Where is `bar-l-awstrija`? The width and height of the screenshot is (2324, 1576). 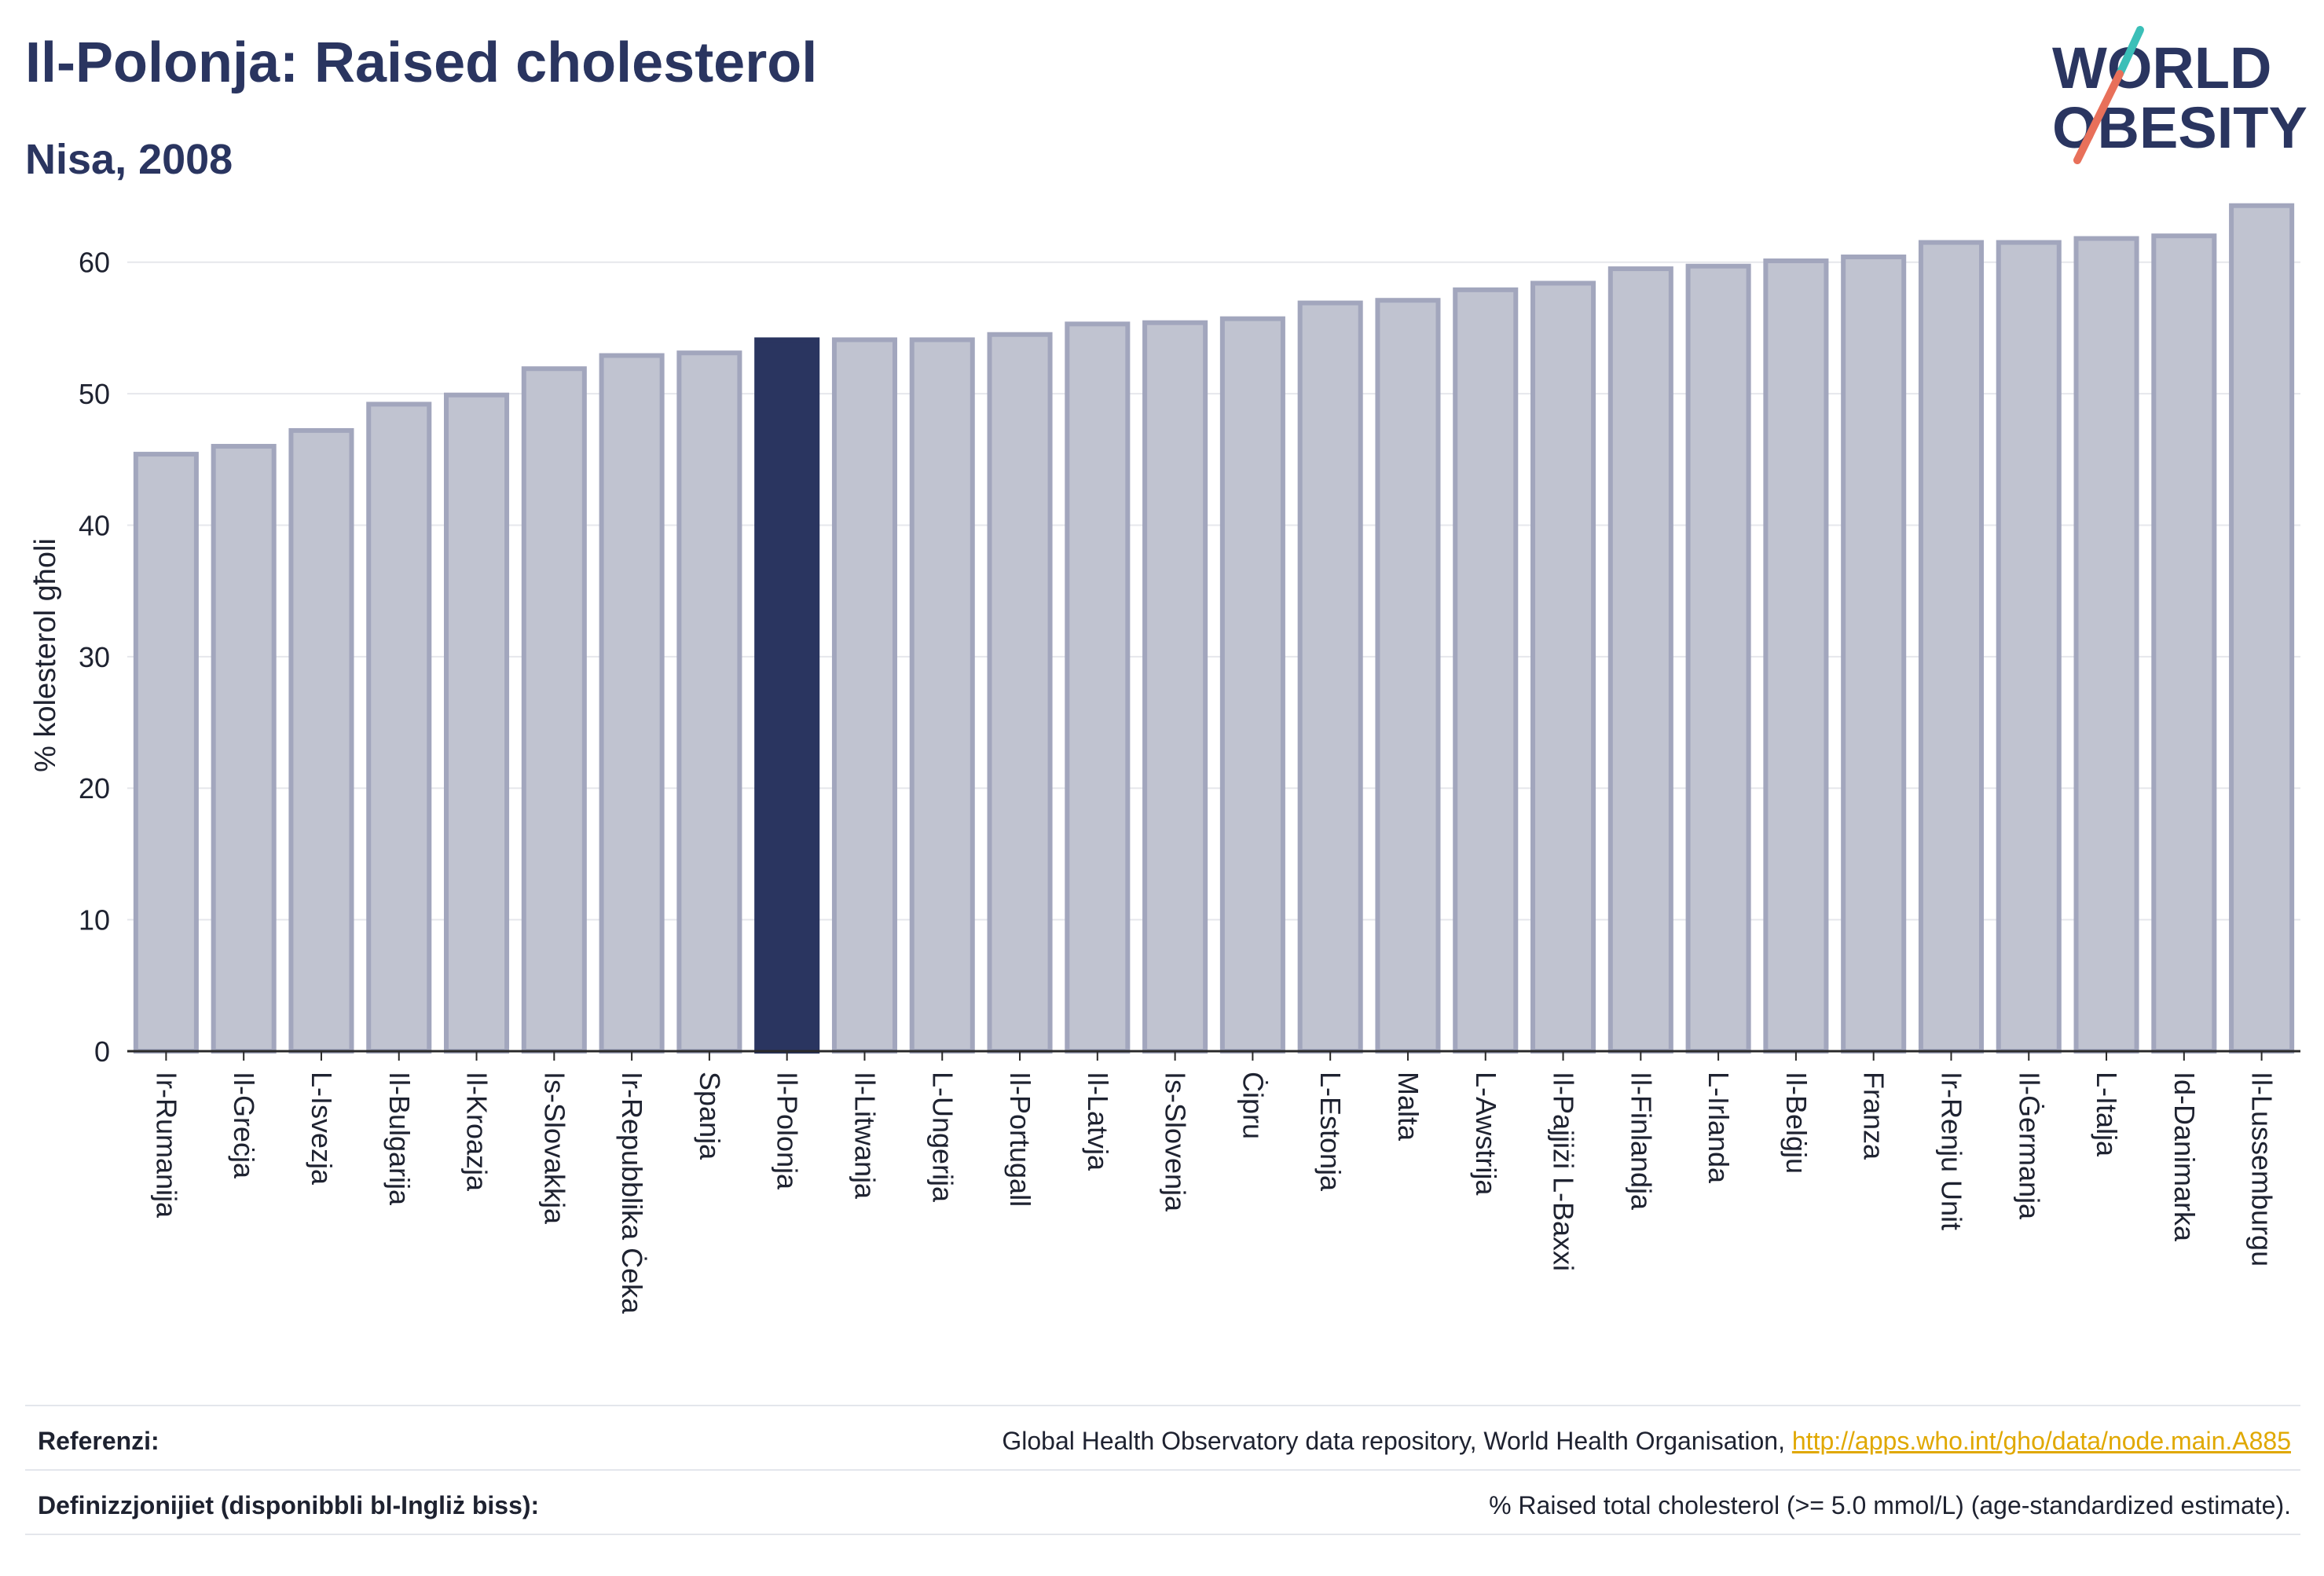
bar-l-awstrija is located at coordinates (1486, 670).